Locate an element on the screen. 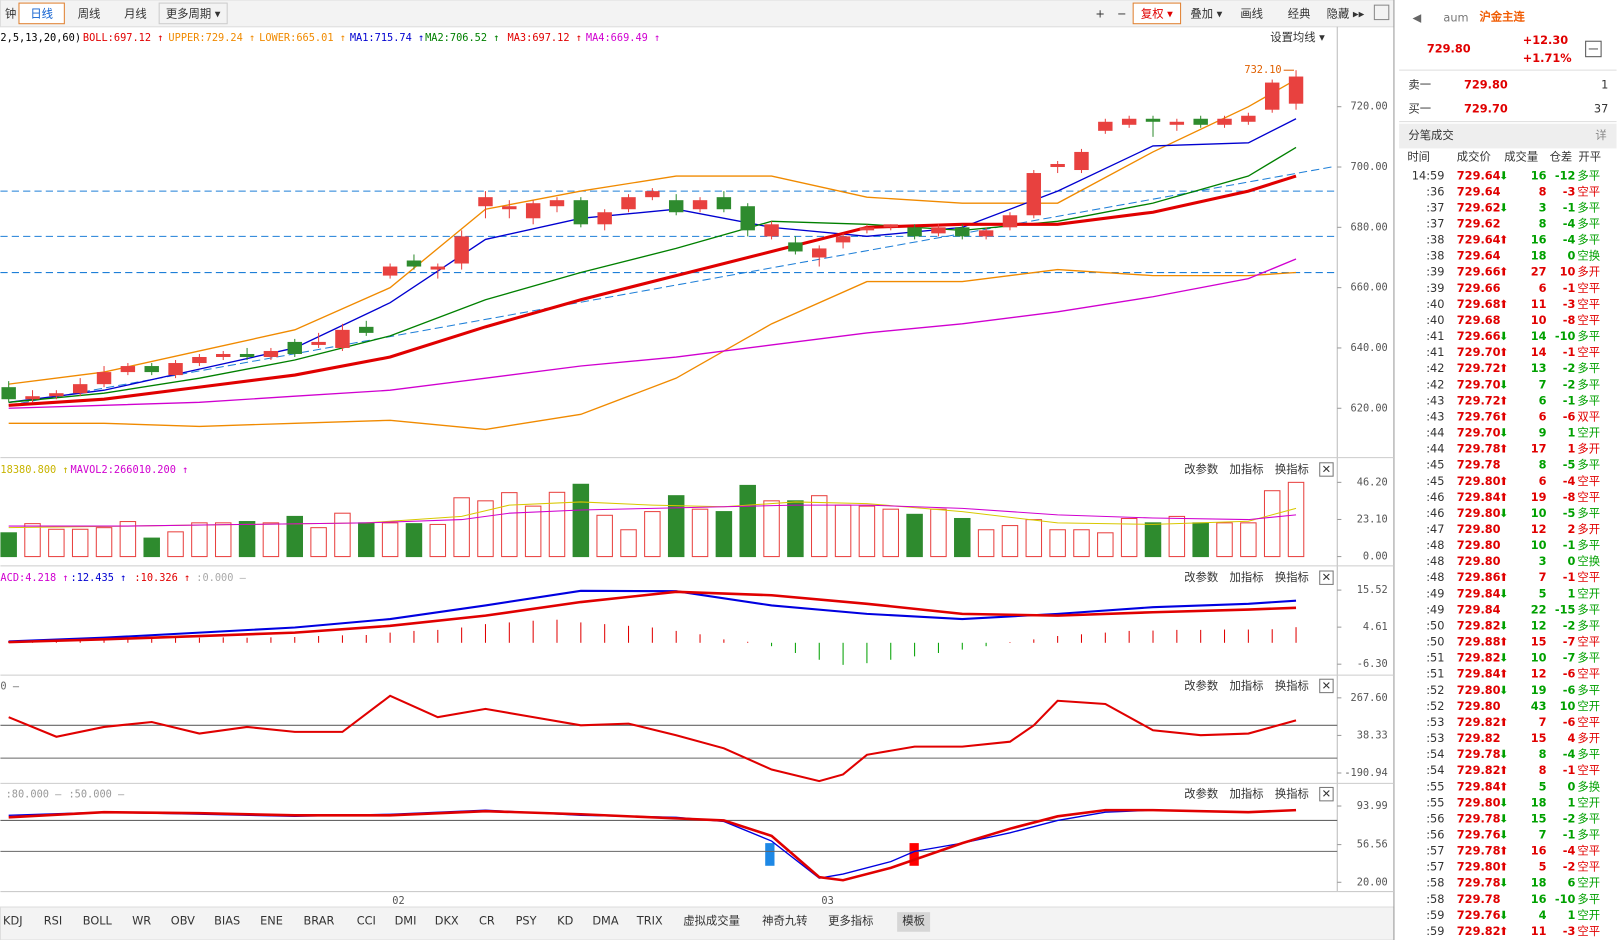 This screenshot has height=940, width=1617. indicator-tab: KD is located at coordinates (565, 920).